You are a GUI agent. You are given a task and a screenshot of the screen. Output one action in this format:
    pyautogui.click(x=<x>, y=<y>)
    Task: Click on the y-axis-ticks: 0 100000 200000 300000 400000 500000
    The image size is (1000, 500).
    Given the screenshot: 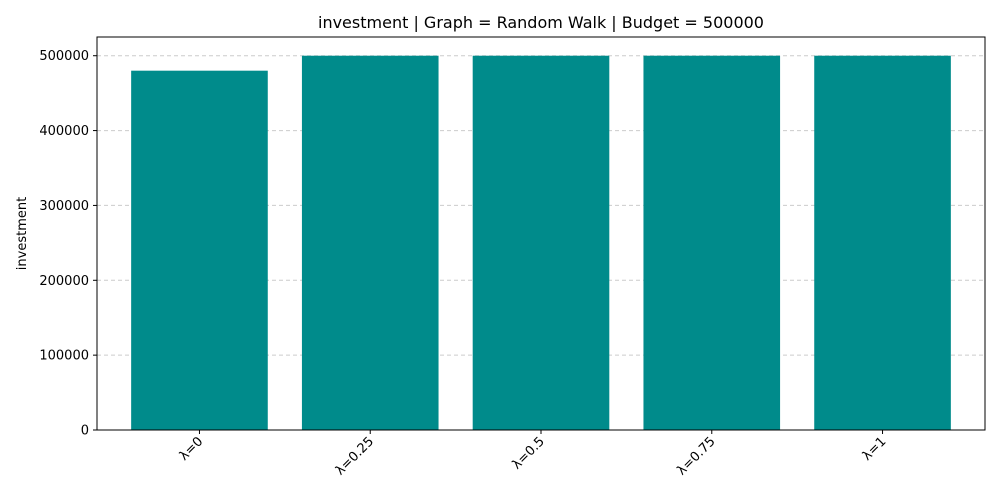 What is the action you would take?
    pyautogui.click(x=68, y=244)
    